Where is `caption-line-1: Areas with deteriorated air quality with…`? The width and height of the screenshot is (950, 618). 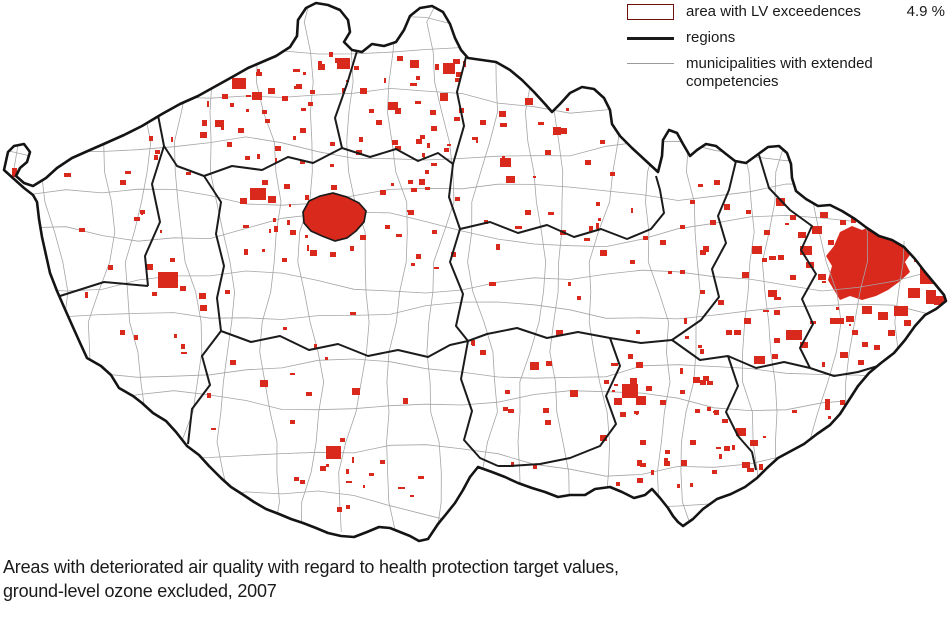
caption-line-1: Areas with deteriorated air quality with… is located at coordinates (311, 567).